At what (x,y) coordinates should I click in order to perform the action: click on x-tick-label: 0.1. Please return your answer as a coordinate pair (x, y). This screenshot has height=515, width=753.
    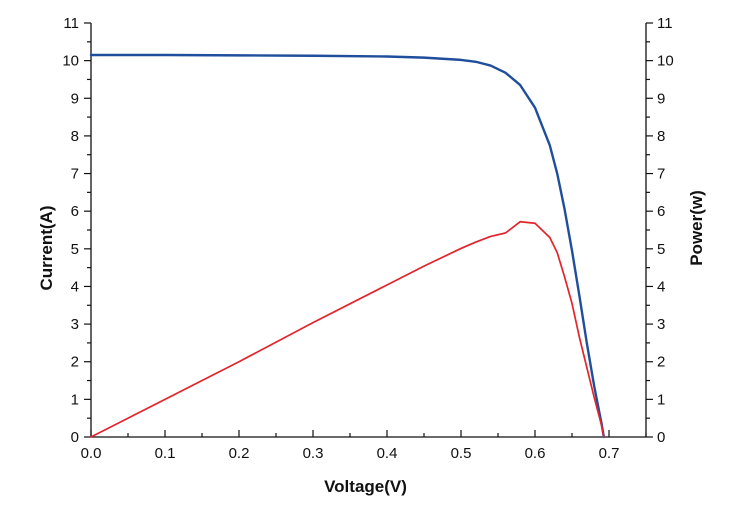
    Looking at the image, I should click on (165, 453).